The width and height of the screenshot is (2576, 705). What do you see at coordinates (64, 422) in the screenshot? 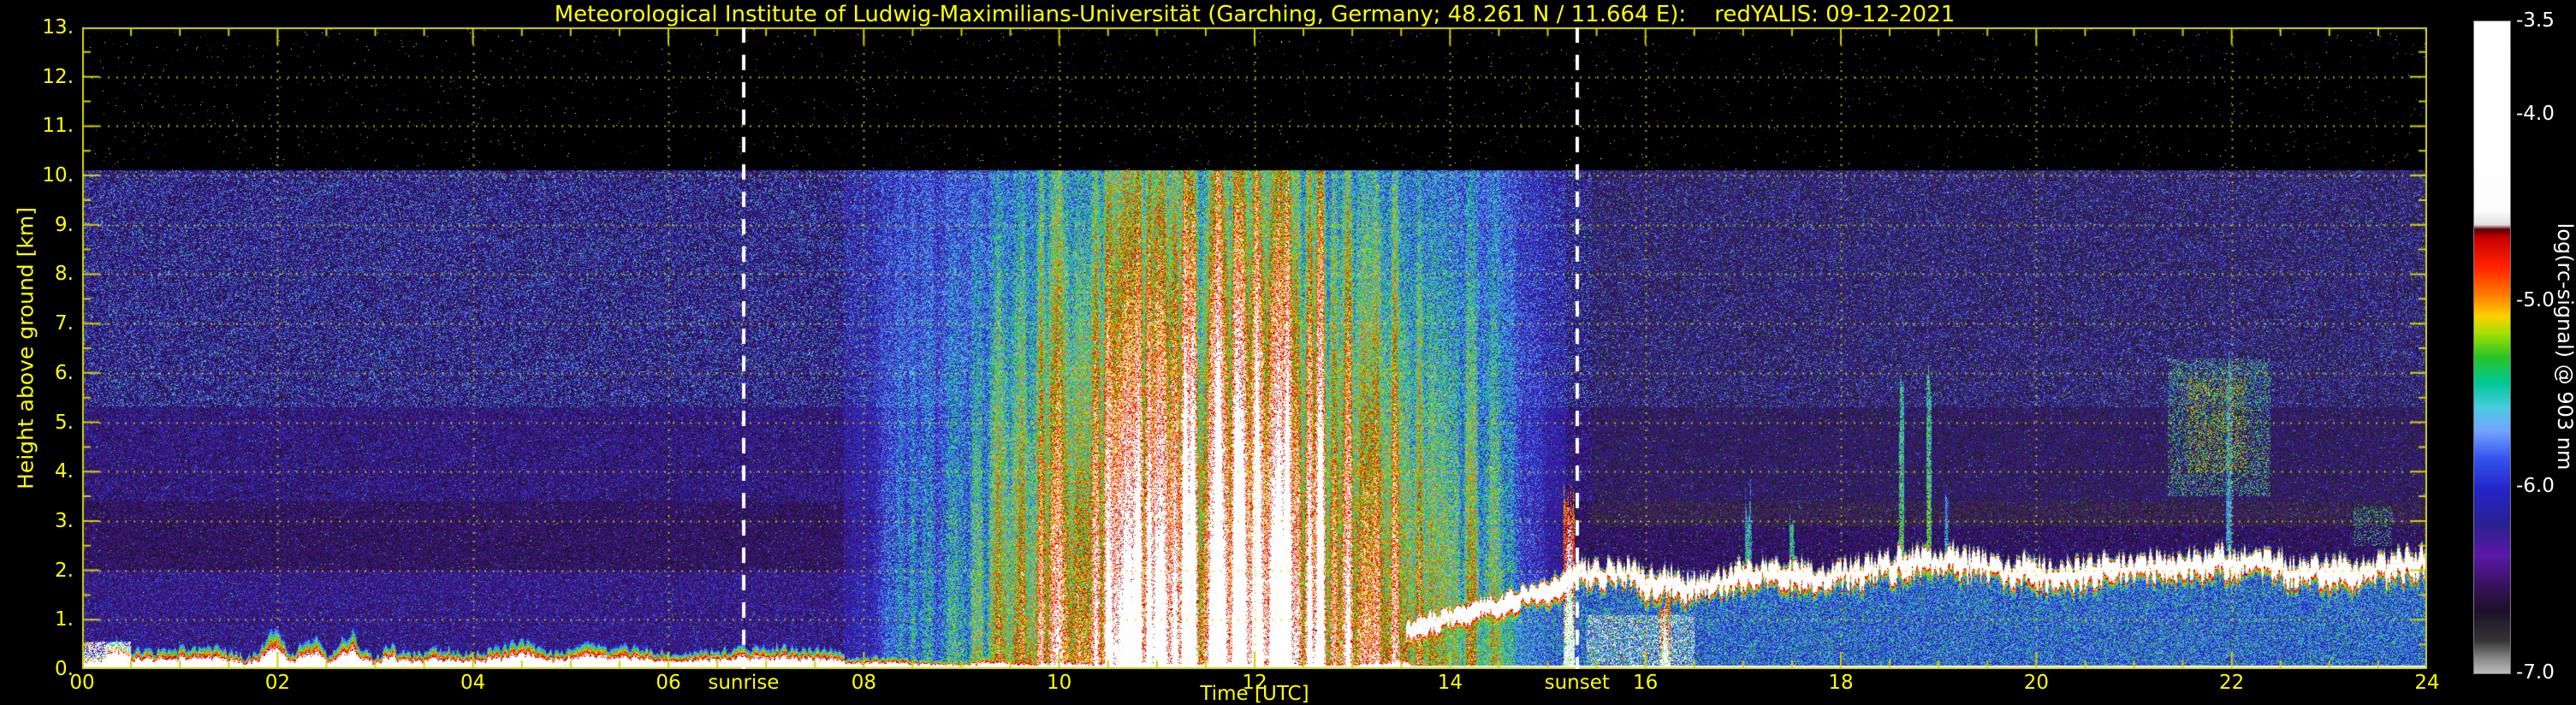
I see `y-tick-label: 5.` at bounding box center [64, 422].